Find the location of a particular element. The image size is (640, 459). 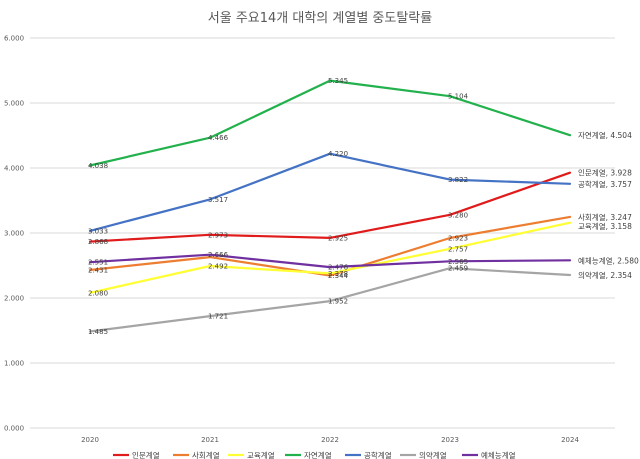

data-label: 3.822 is located at coordinates (458, 180).